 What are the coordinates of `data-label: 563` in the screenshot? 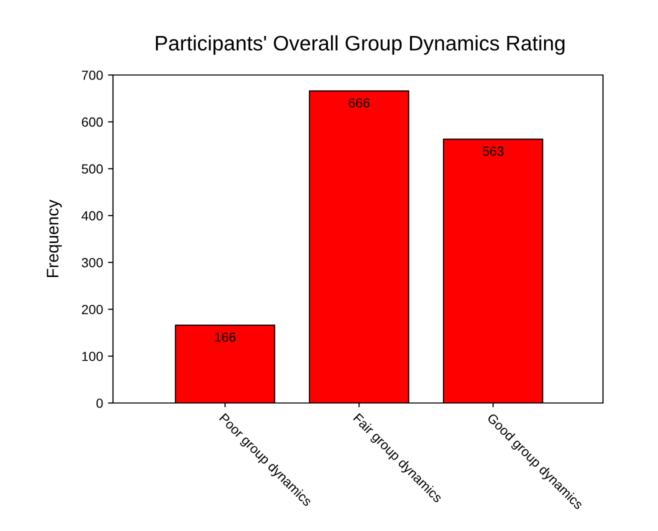 It's located at (493, 151).